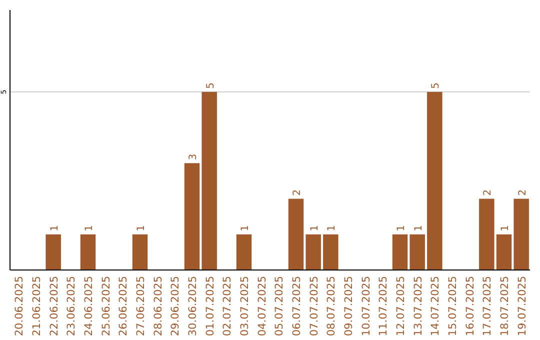 The image size is (540, 340). I want to click on x-tick-label: 10.07.2025, so click(366, 306).